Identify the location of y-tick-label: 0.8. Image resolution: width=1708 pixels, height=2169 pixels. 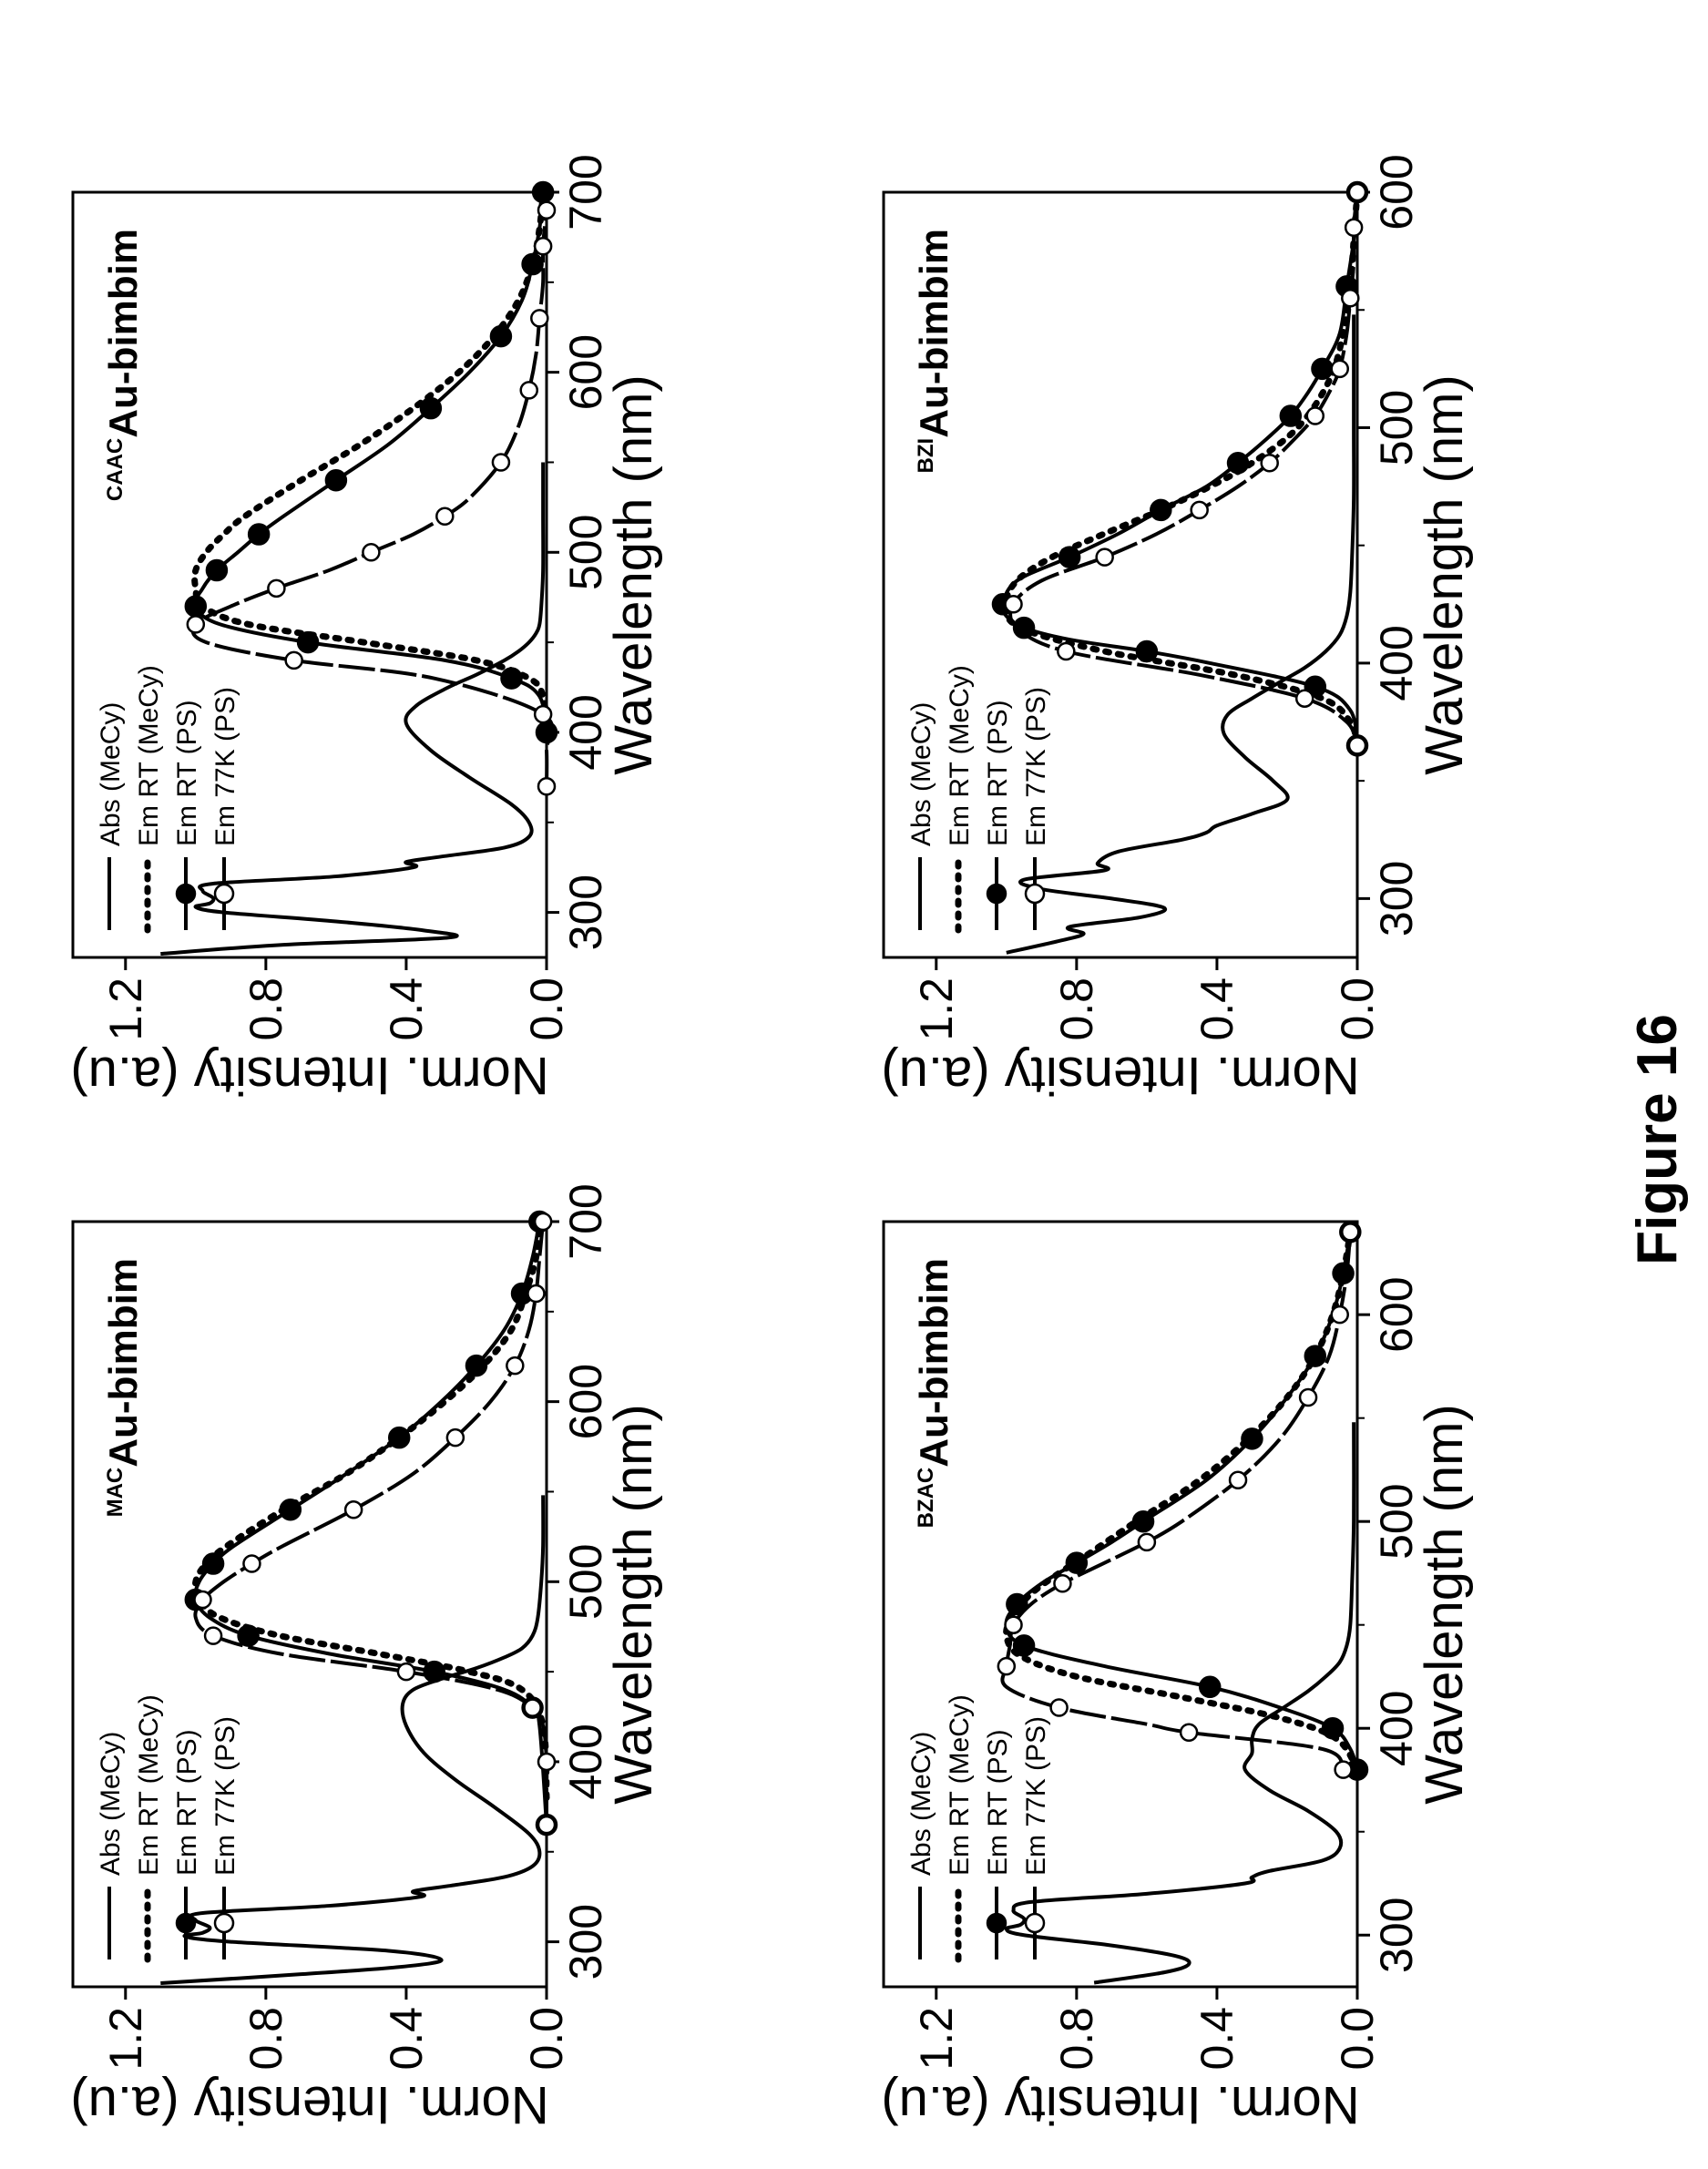
(1076, 2039).